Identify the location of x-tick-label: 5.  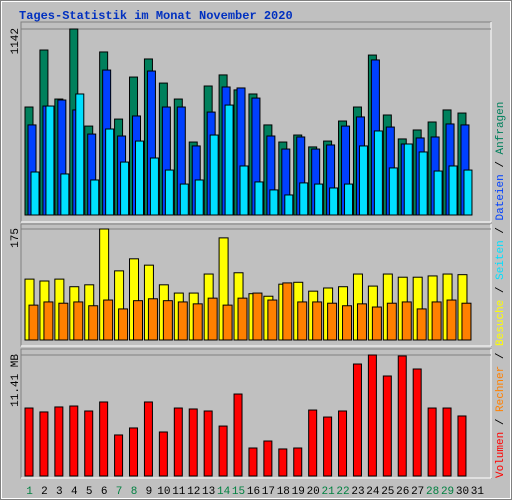
(89, 492).